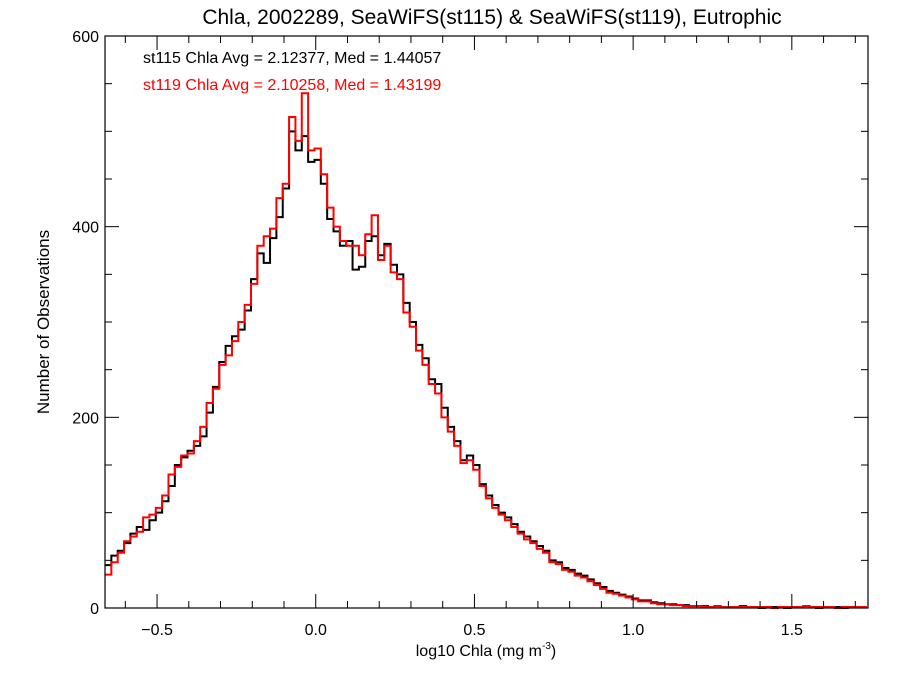  What do you see at coordinates (157, 630) in the screenshot?
I see `x-tick-label: −0.5` at bounding box center [157, 630].